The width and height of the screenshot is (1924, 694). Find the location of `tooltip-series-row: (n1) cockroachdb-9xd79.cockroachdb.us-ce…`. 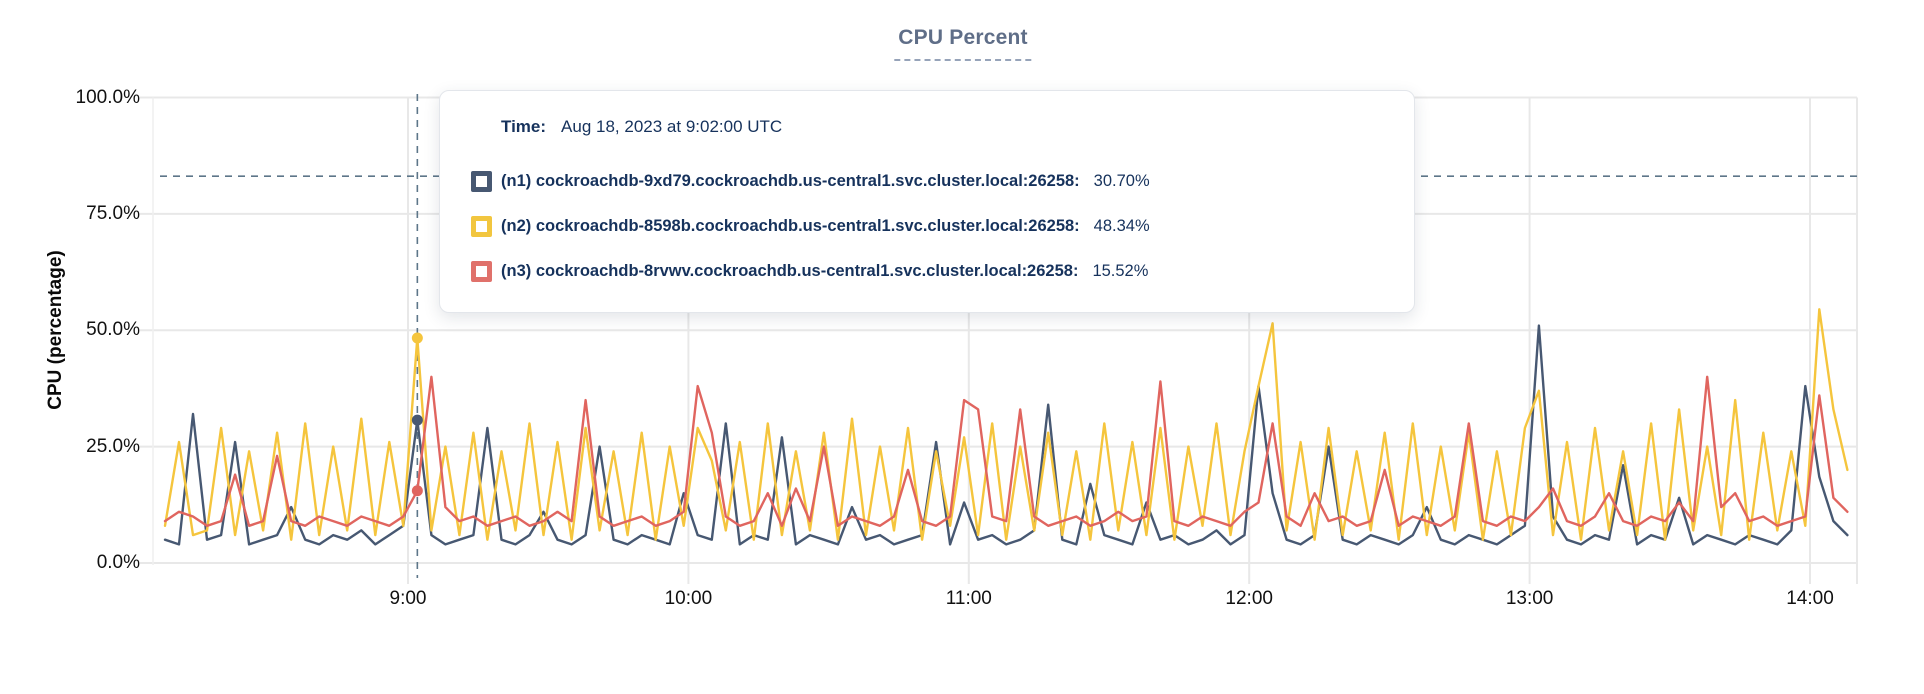

tooltip-series-row: (n1) cockroachdb-9xd79.cockroachdb.us-ce… is located at coordinates (924, 181).